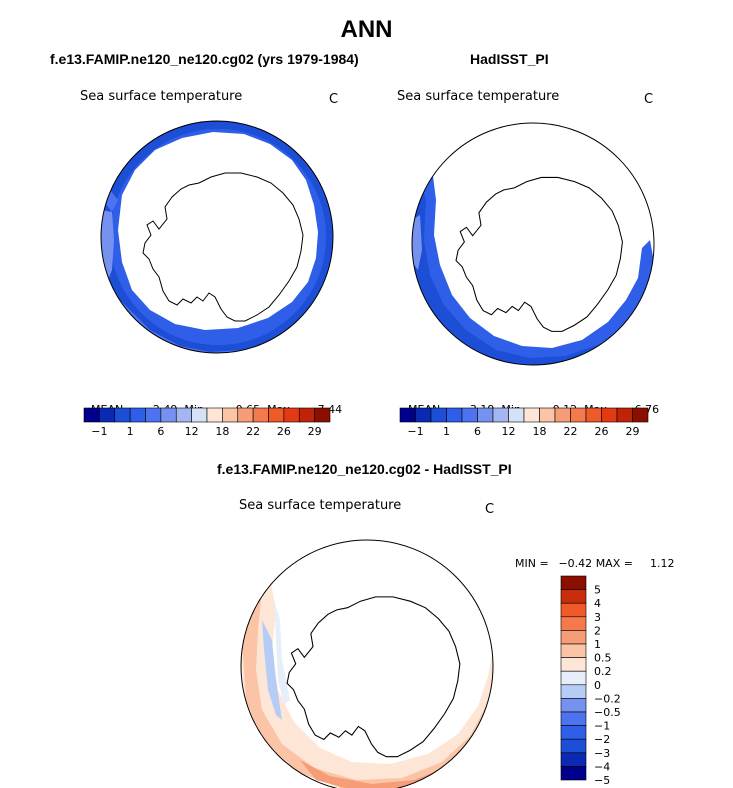  What do you see at coordinates (607, 712) in the screenshot?
I see `panel-3-colorbar-tick-label: −0.5` at bounding box center [607, 712].